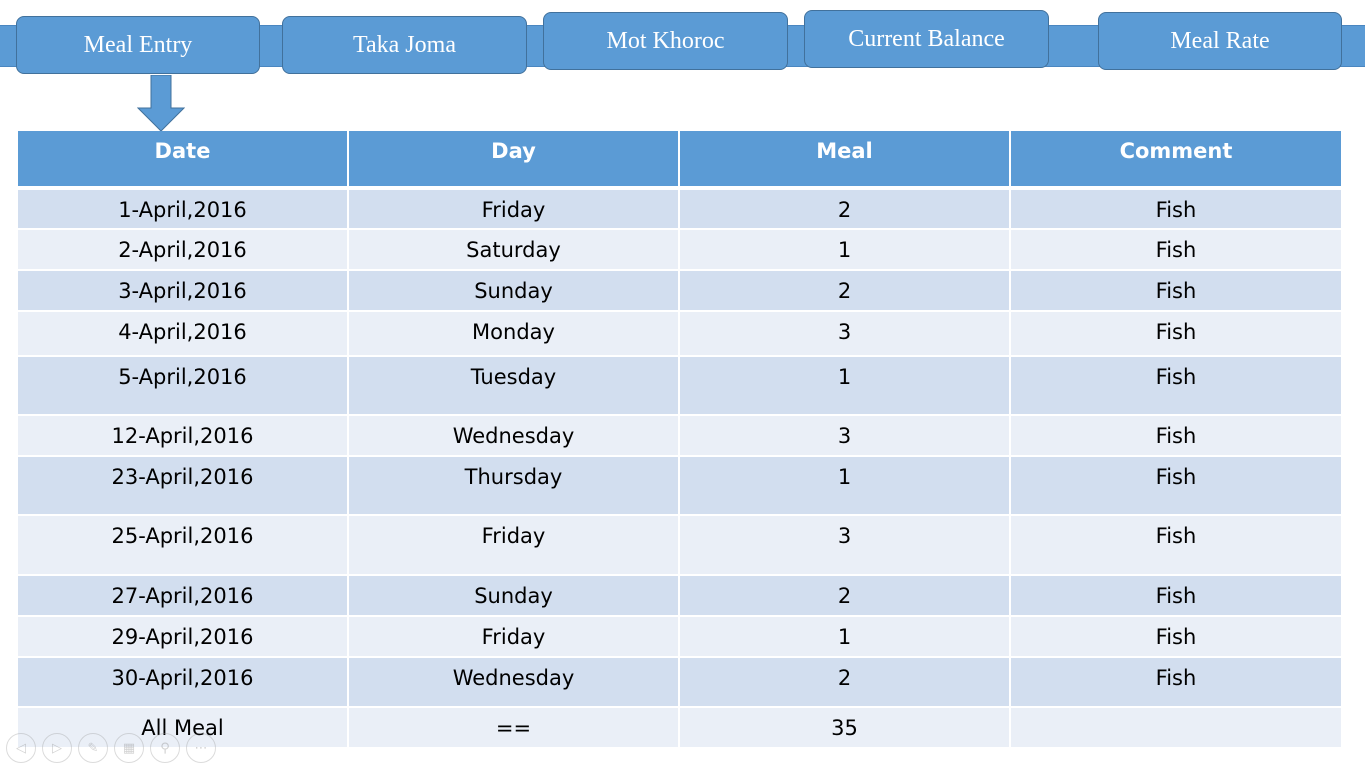  Describe the element at coordinates (138, 45) in the screenshot. I see `tab-meal-entry: Meal Entry` at that location.